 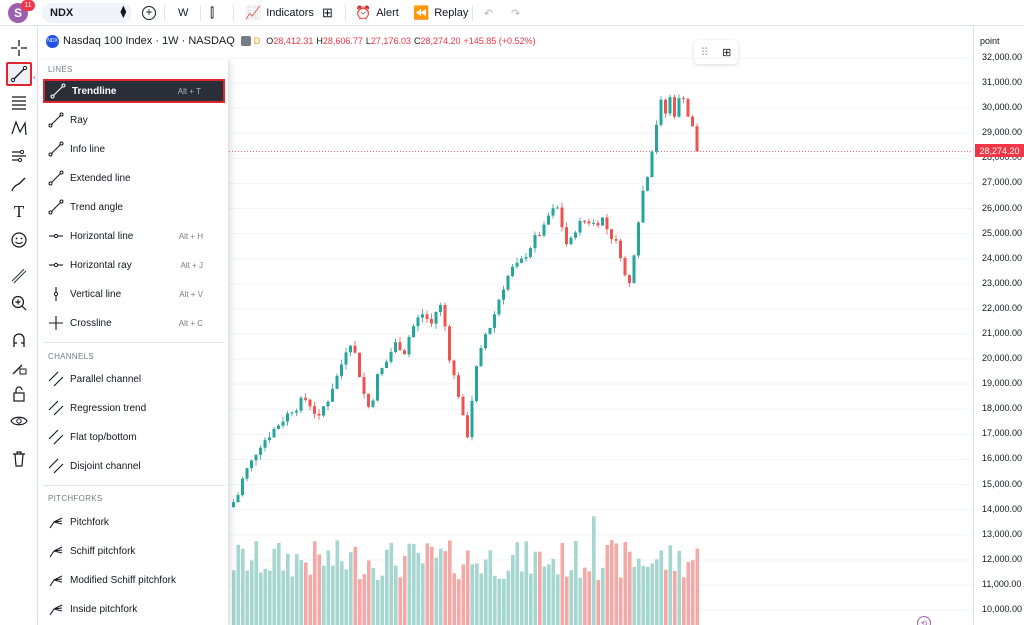 What do you see at coordinates (19, 156) in the screenshot?
I see `forecast-icon` at bounding box center [19, 156].